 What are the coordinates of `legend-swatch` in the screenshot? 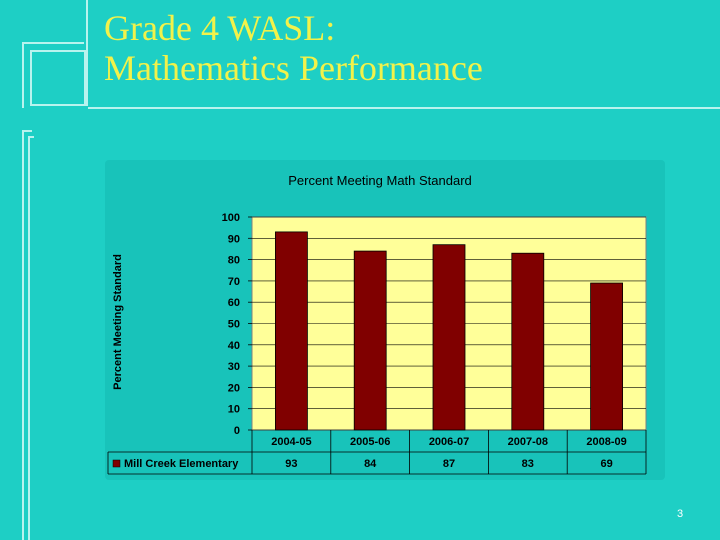 It's located at (116, 463).